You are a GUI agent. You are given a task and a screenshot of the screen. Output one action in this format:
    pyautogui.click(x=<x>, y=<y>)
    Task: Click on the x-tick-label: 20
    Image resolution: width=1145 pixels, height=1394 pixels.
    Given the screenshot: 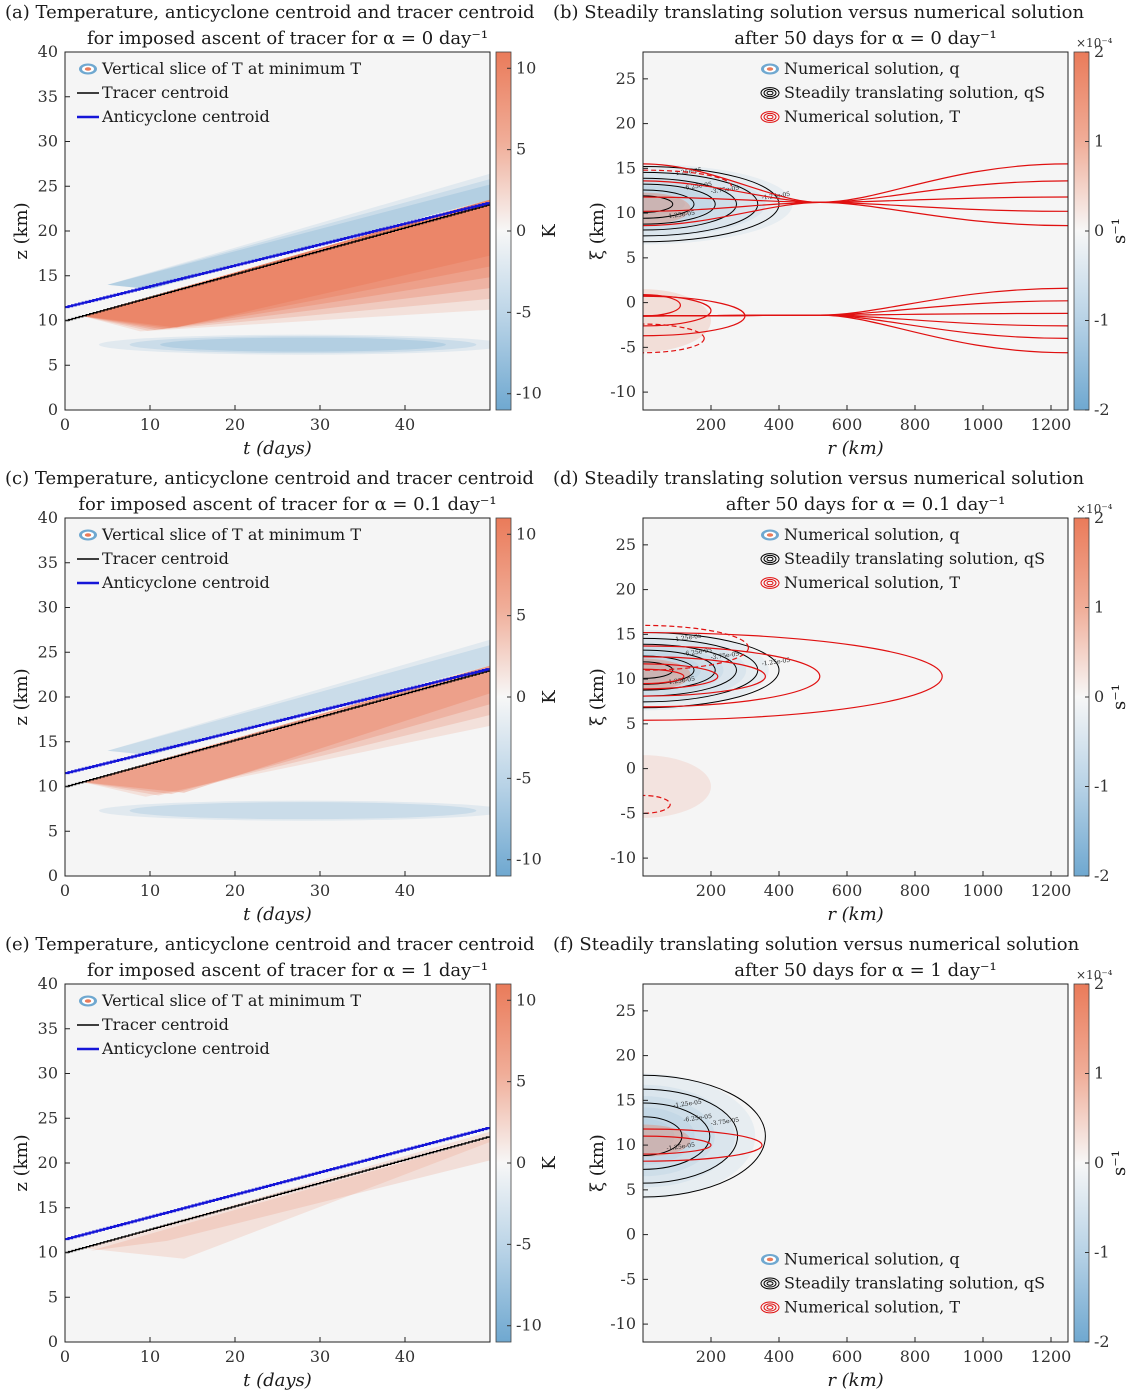 What is the action you would take?
    pyautogui.click(x=235, y=1356)
    